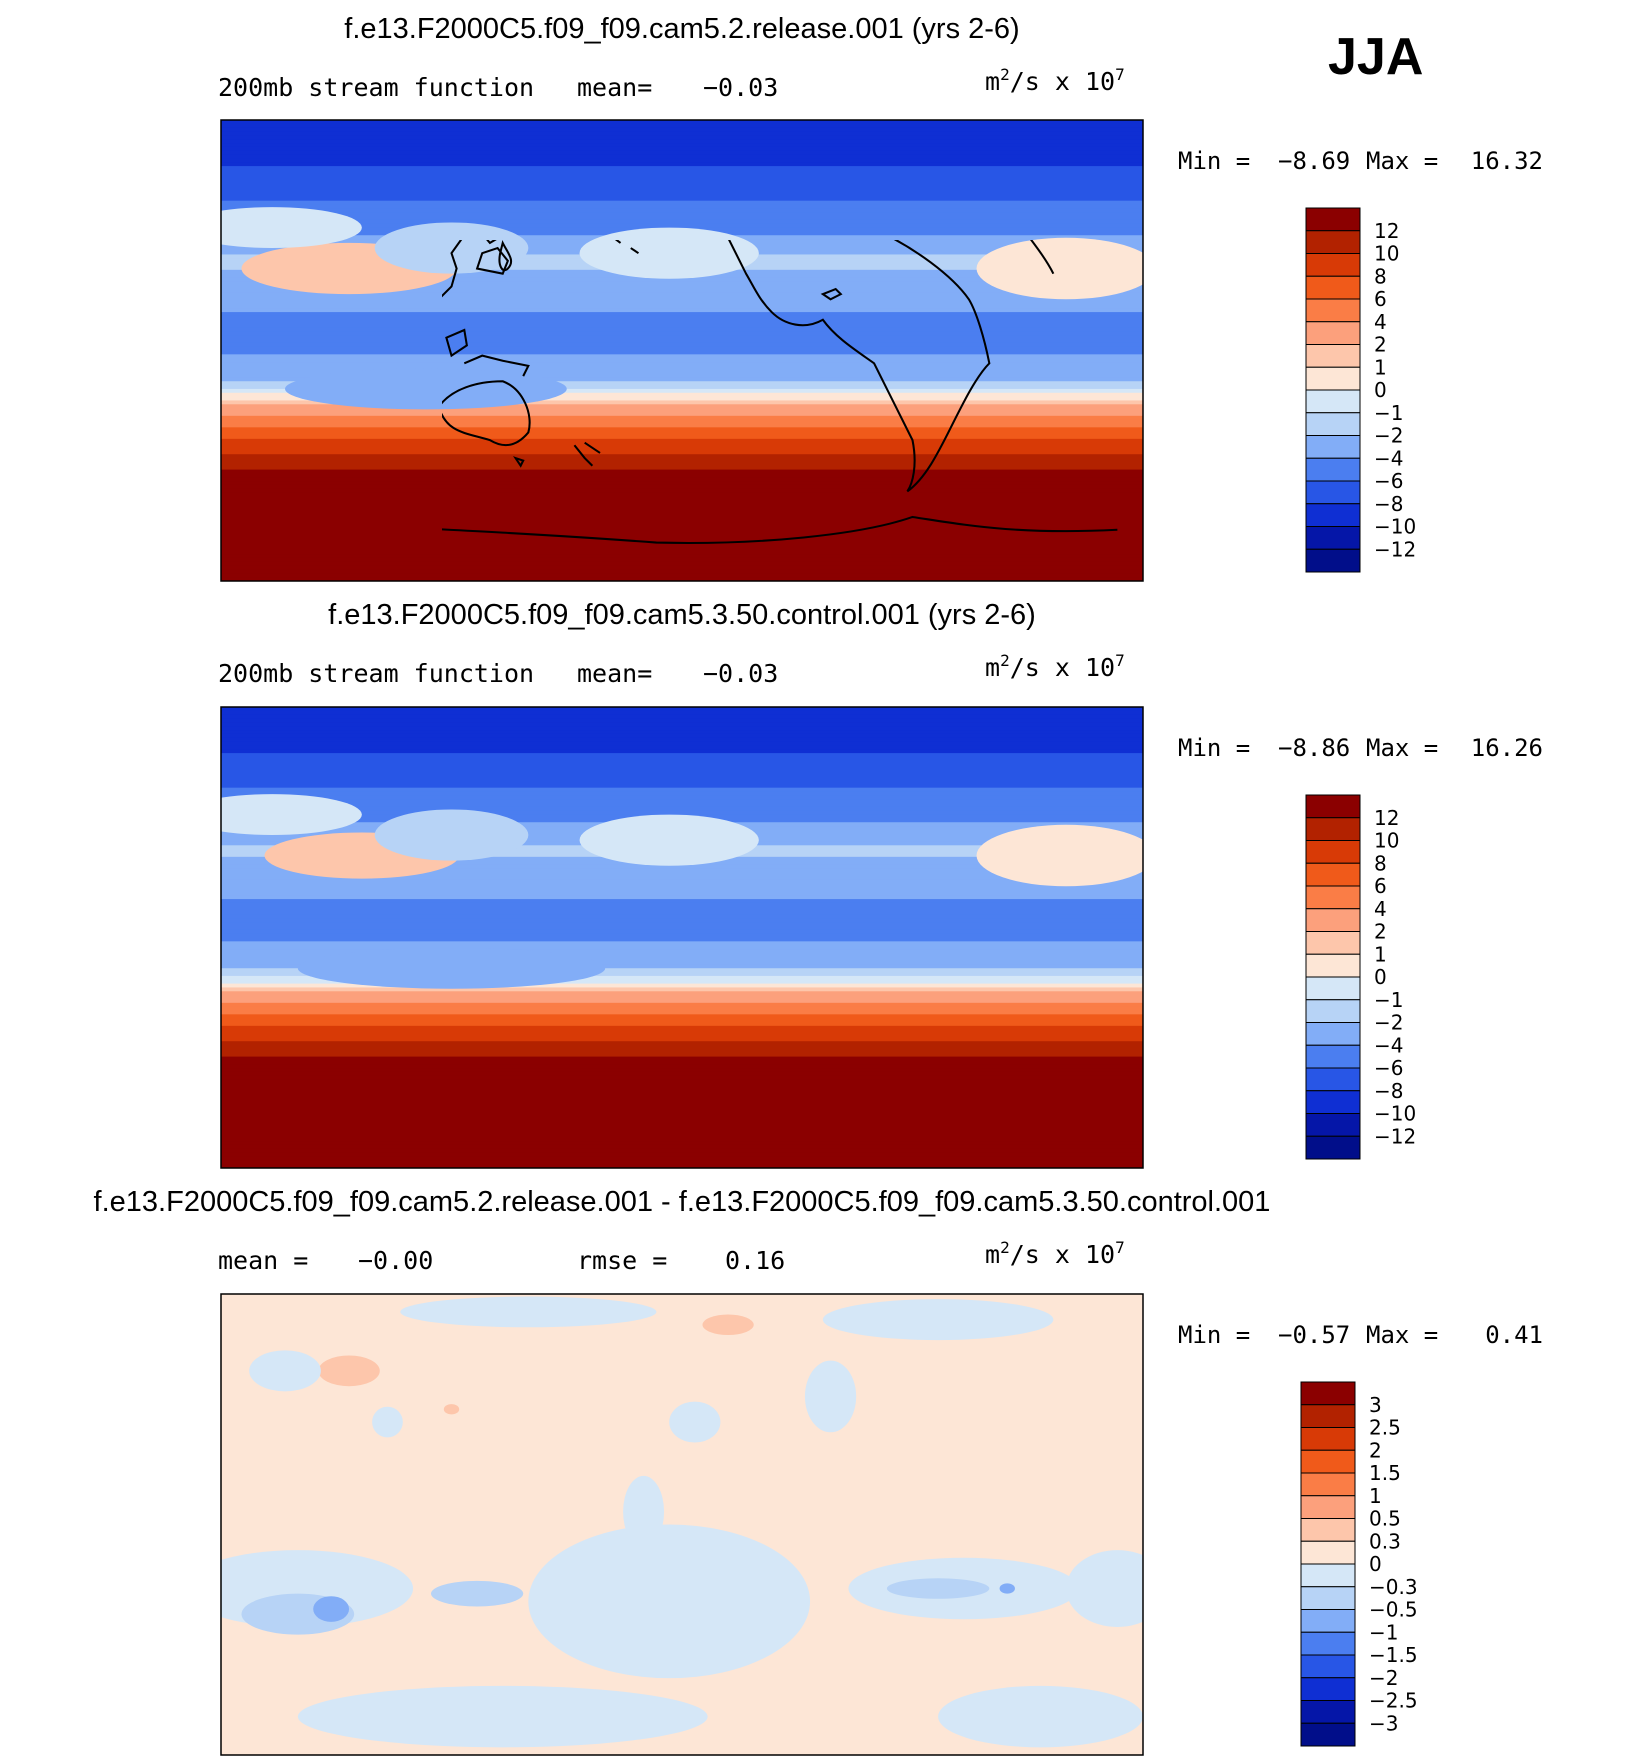  I want to click on colorbar-tick-label: −6, so click(1388, 1068).